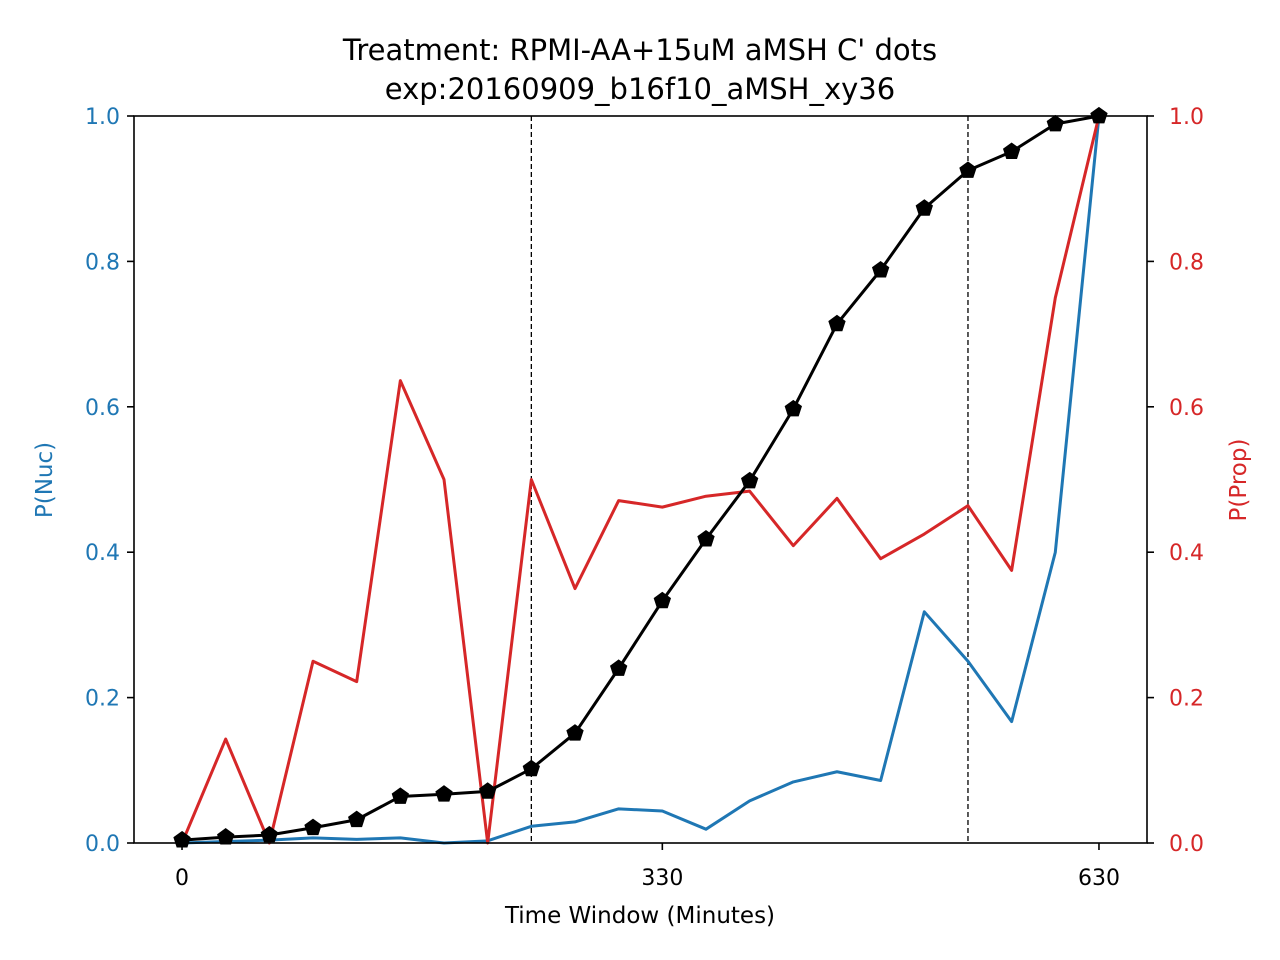  Describe the element at coordinates (1186, 408) in the screenshot. I see `y-right-tick-label: 0.6` at that location.